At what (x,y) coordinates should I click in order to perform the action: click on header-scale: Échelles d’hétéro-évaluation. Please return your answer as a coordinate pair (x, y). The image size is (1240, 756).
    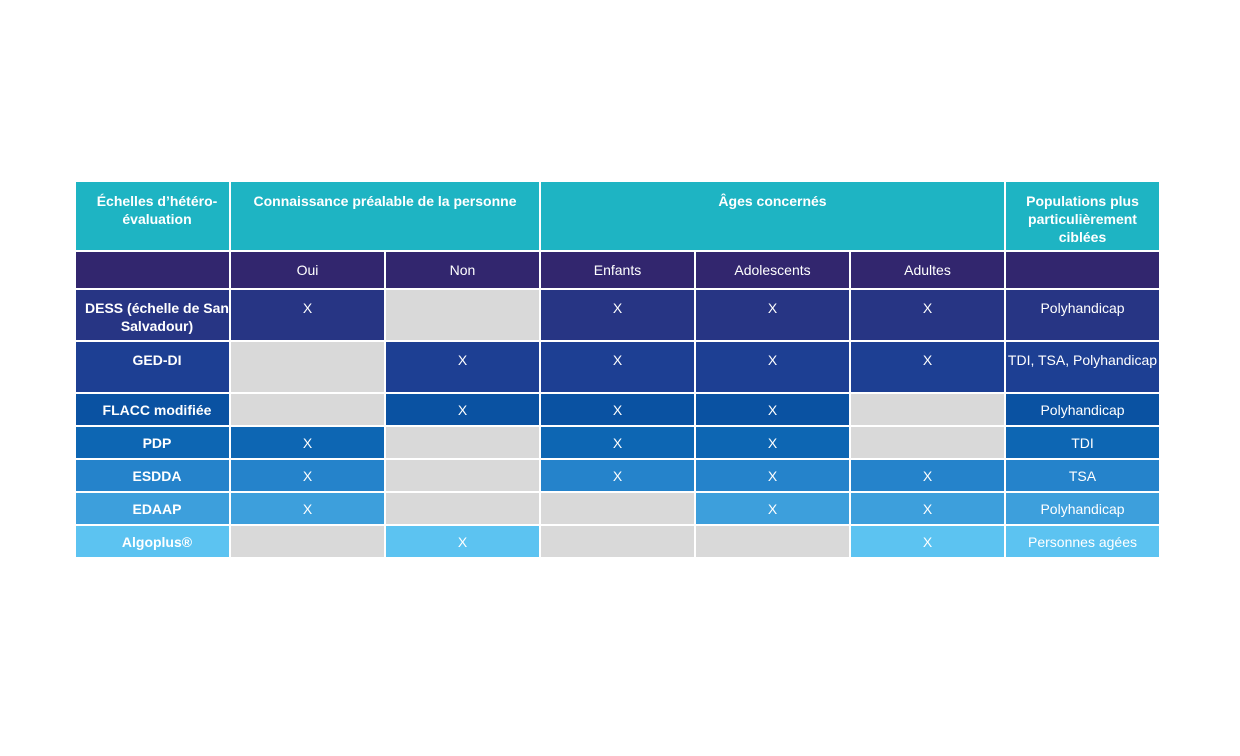
    Looking at the image, I should click on (152, 216).